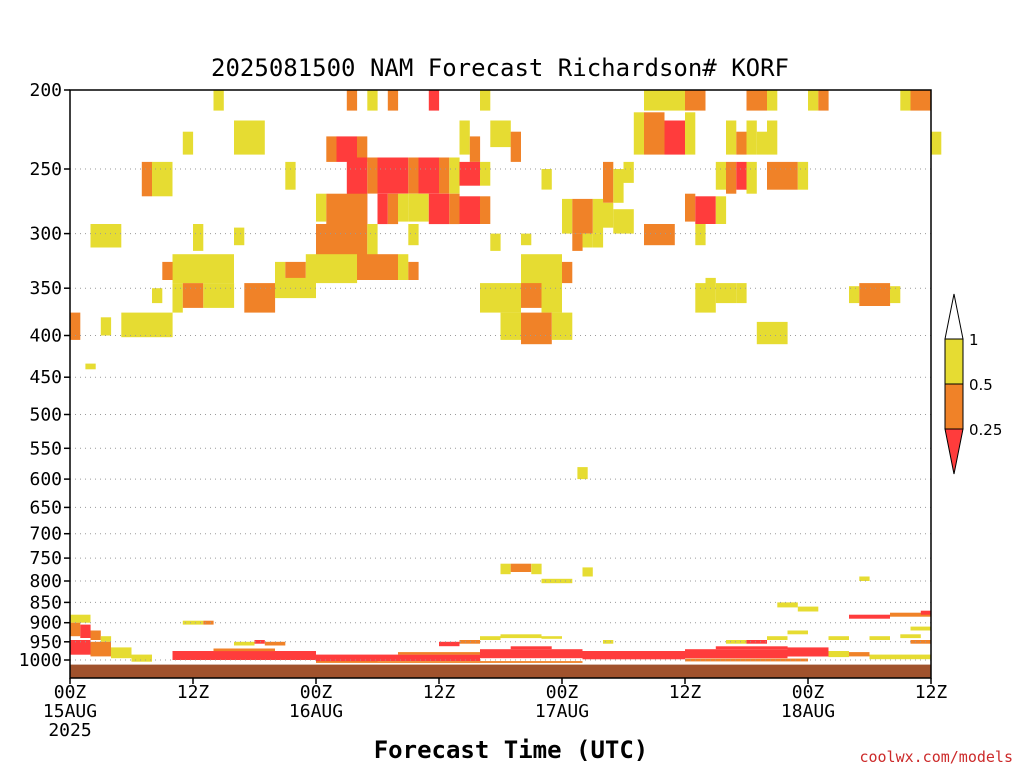 This screenshot has width=1024, height=768. What do you see at coordinates (45, 623) in the screenshot?
I see `y-tick-label: 900` at bounding box center [45, 623].